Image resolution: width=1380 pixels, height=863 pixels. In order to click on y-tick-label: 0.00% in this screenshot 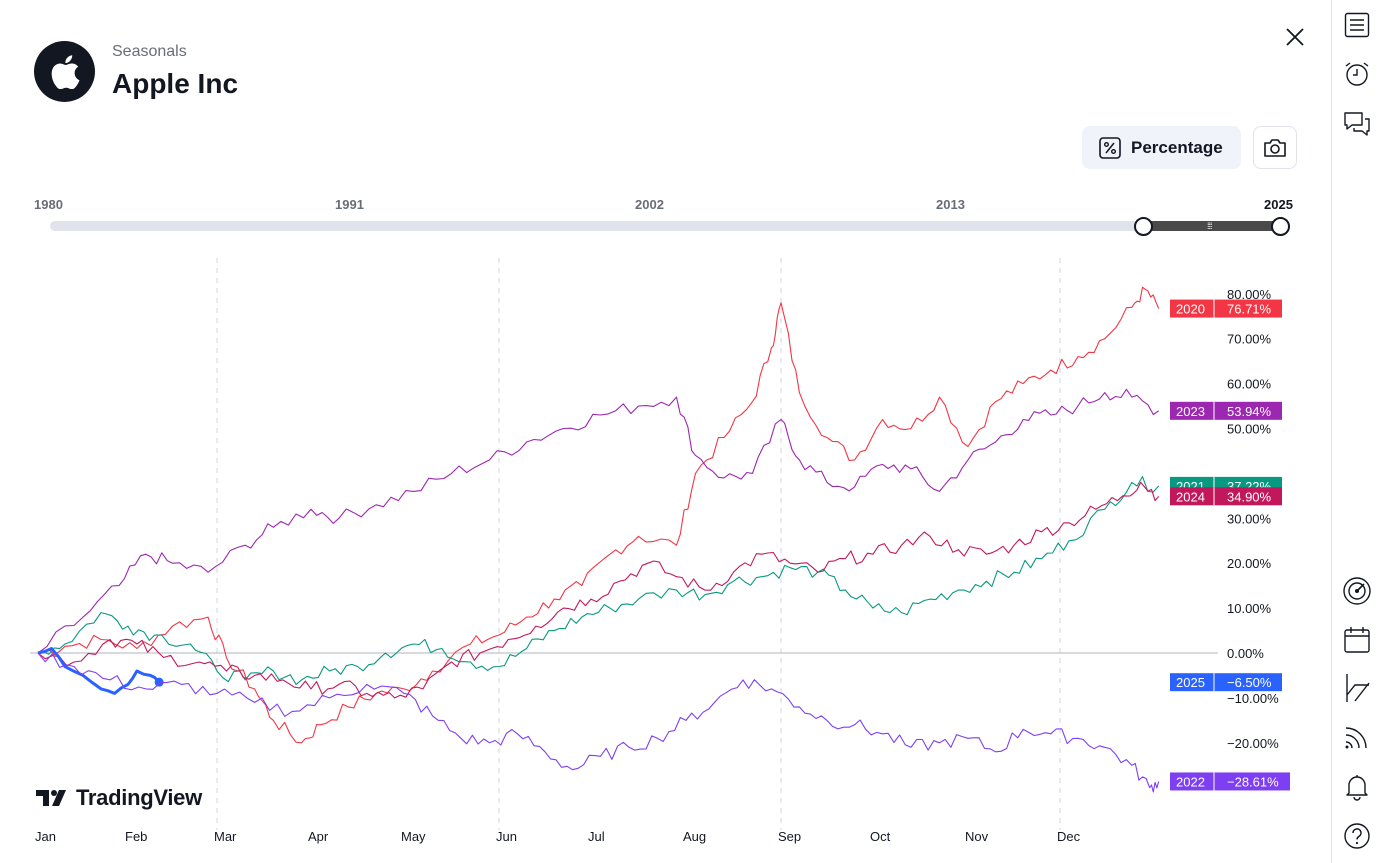, I will do `click(1245, 653)`.